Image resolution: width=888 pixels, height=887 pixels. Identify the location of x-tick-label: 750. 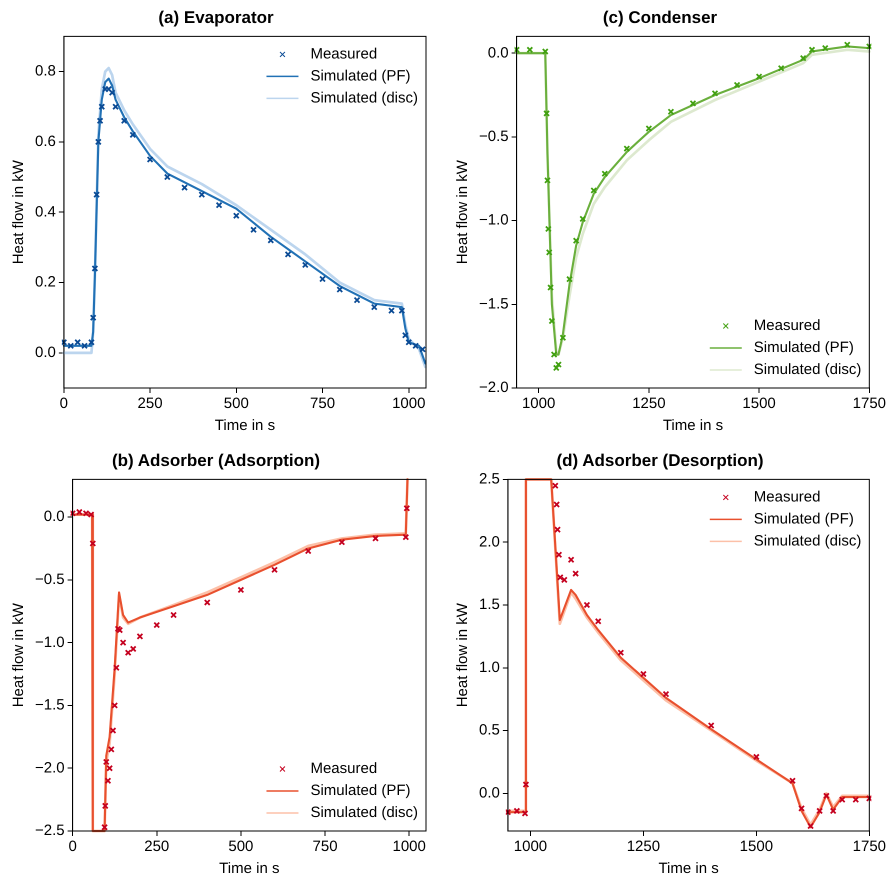
(323, 403).